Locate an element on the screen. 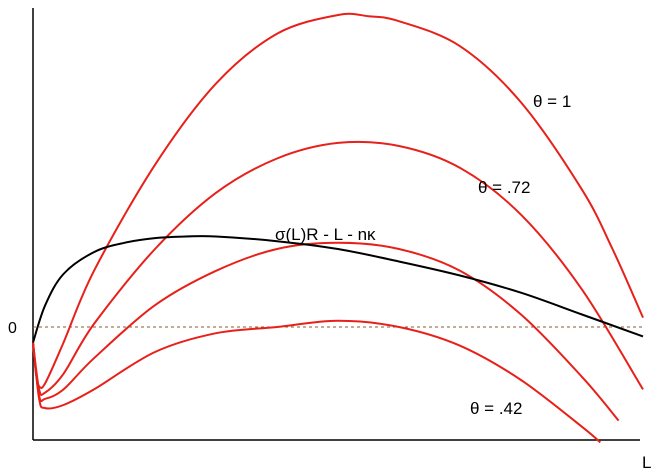 This screenshot has height=472, width=652. annotation-theta-72: θ = .72 is located at coordinates (504, 187).